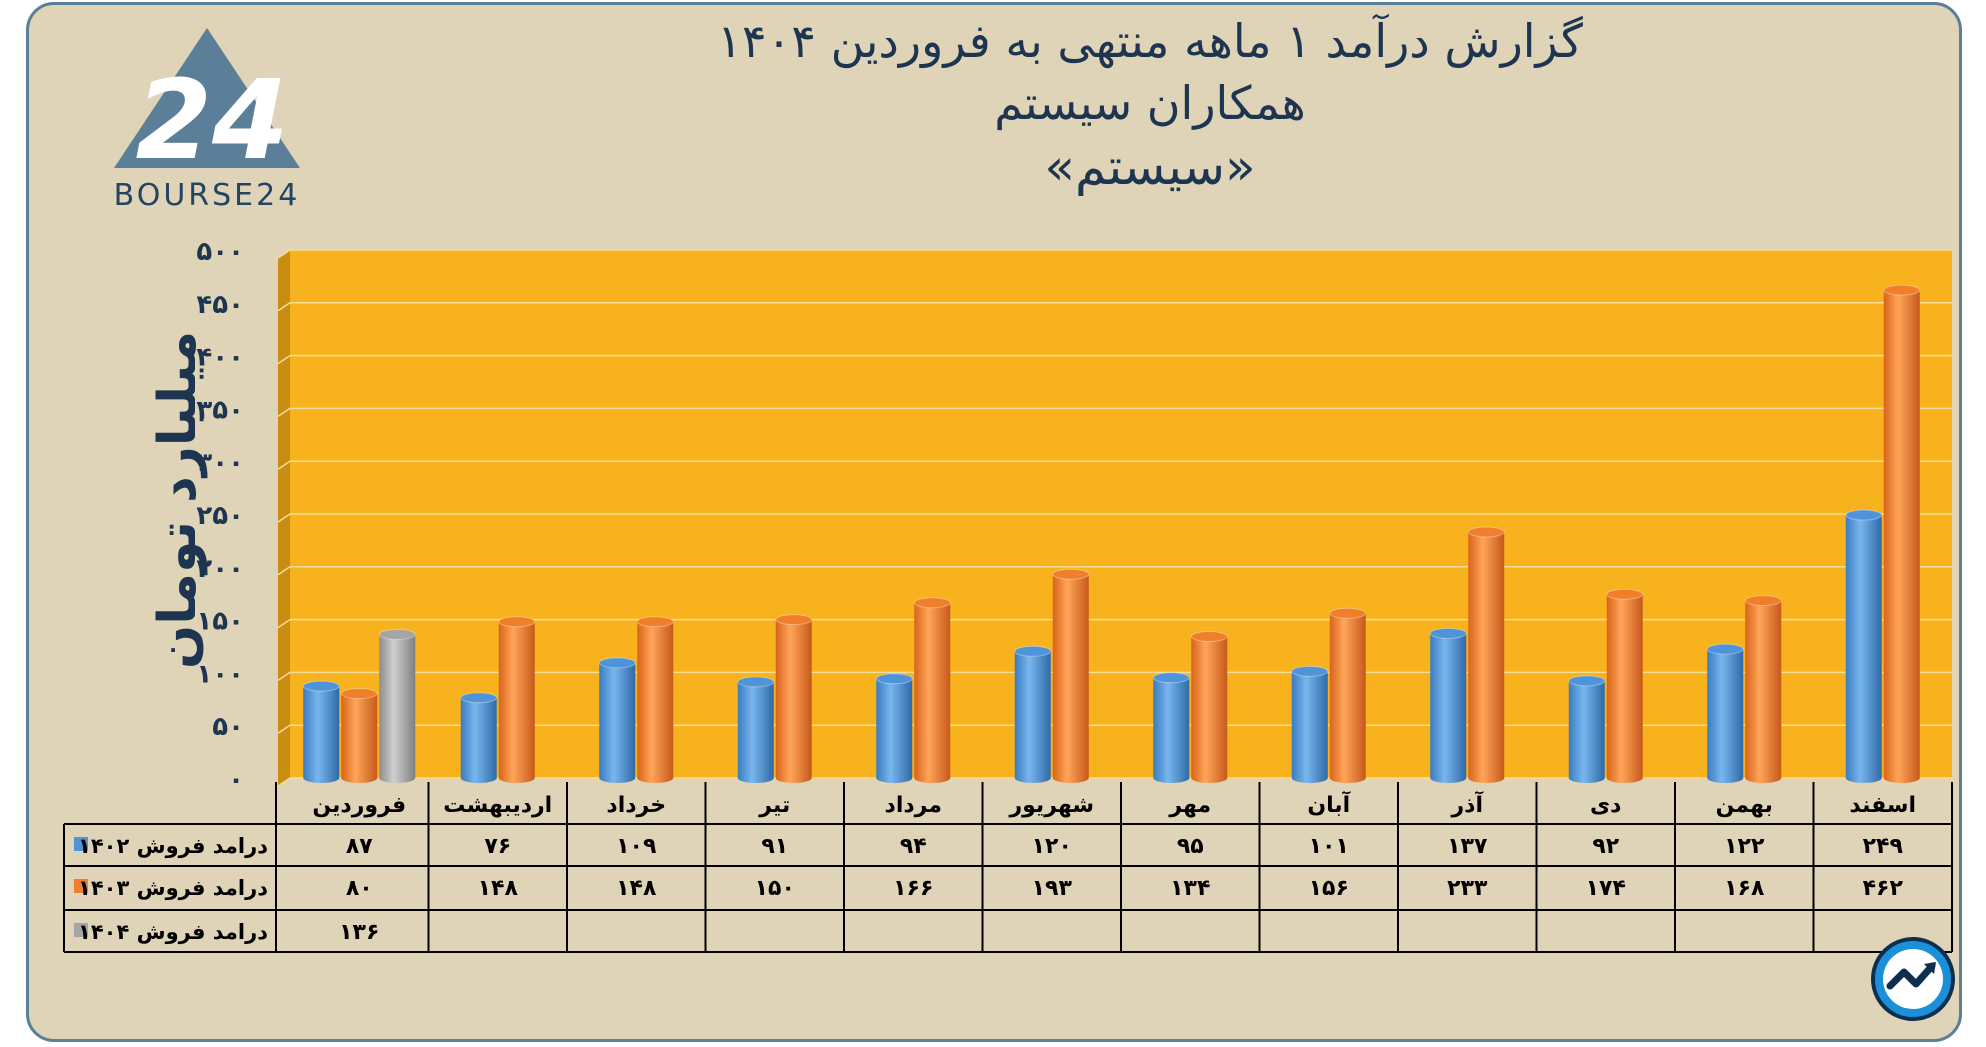 The width and height of the screenshot is (1986, 1047). What do you see at coordinates (1052, 846) in the screenshot?
I see `data-label: ۱۲۰` at bounding box center [1052, 846].